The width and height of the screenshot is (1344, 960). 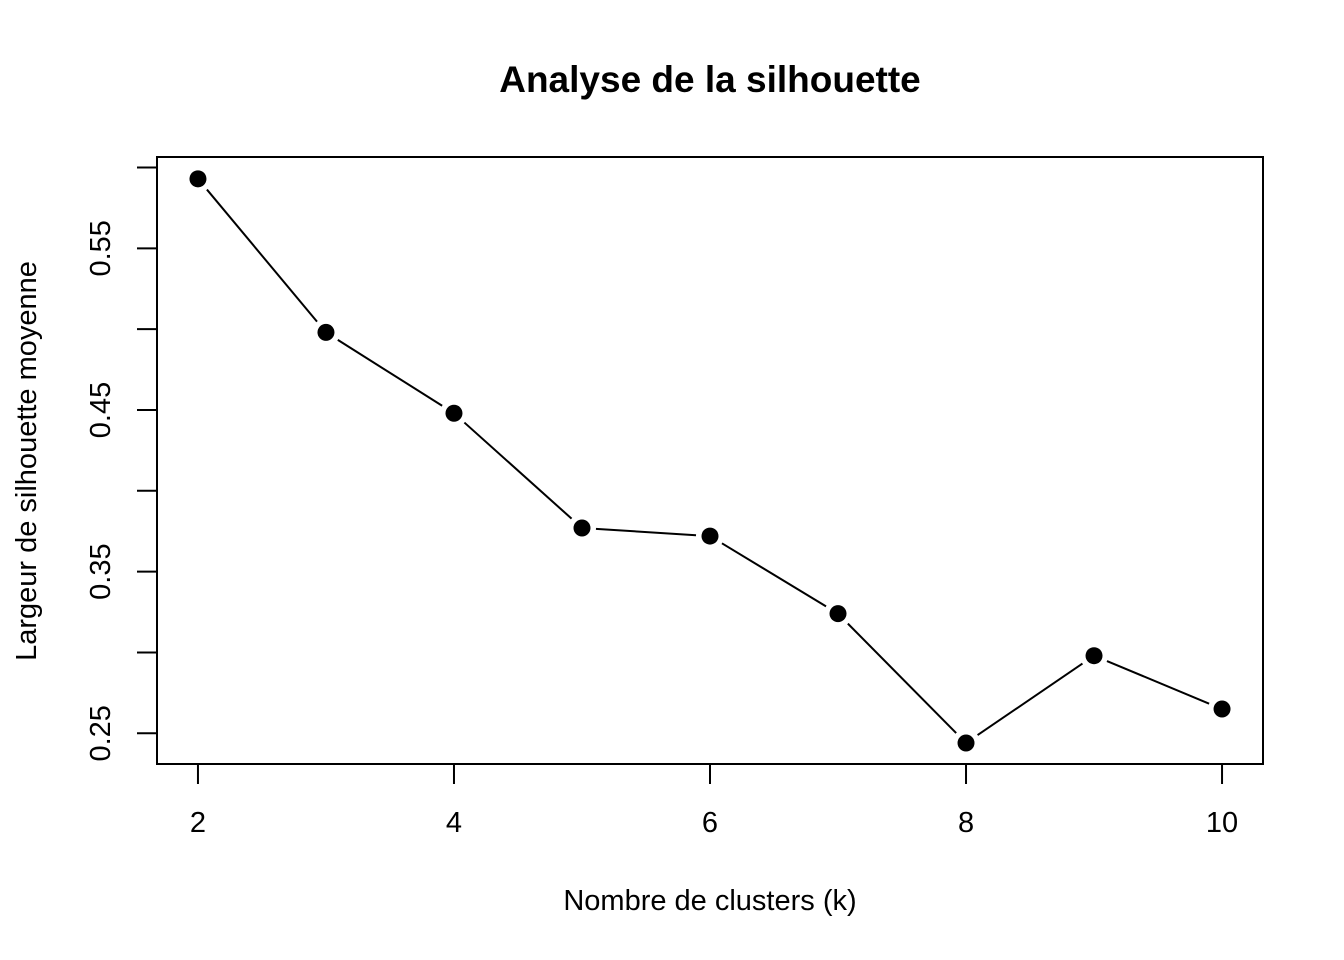 I want to click on y-tick-label: 0.25, so click(x=101, y=733).